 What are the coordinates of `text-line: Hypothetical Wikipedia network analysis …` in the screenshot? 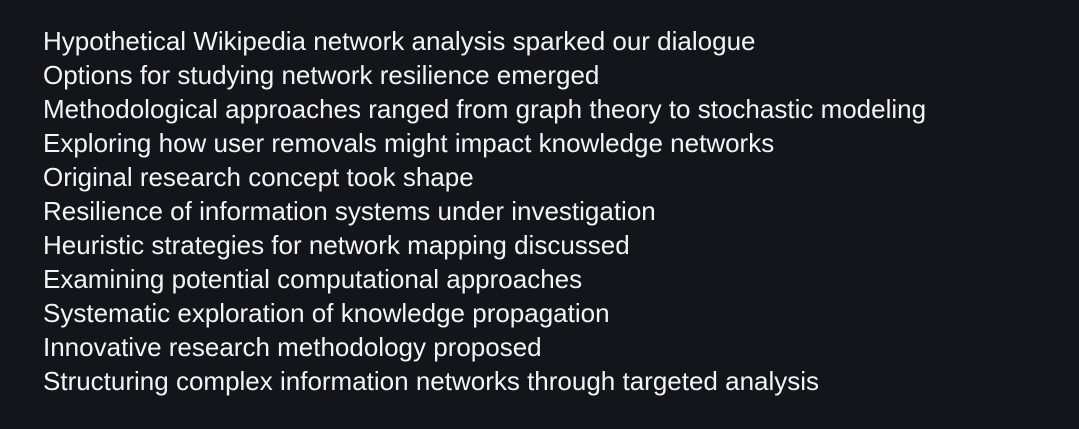 It's located at (399, 41).